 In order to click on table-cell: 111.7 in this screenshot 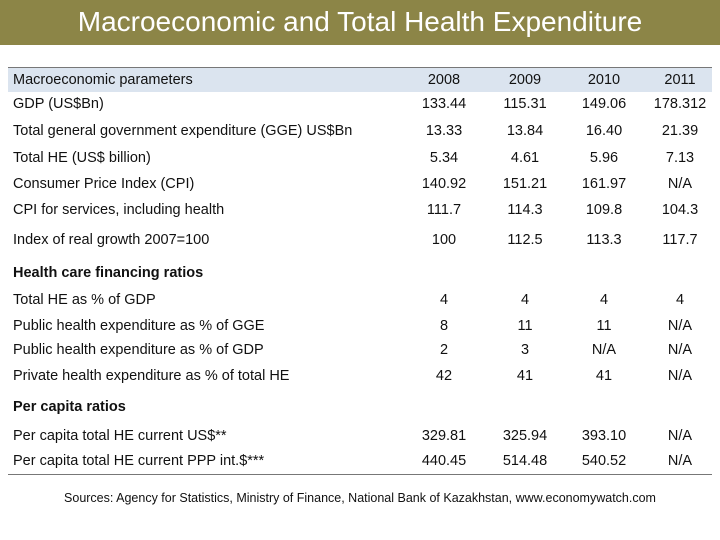, I will do `click(444, 210)`.